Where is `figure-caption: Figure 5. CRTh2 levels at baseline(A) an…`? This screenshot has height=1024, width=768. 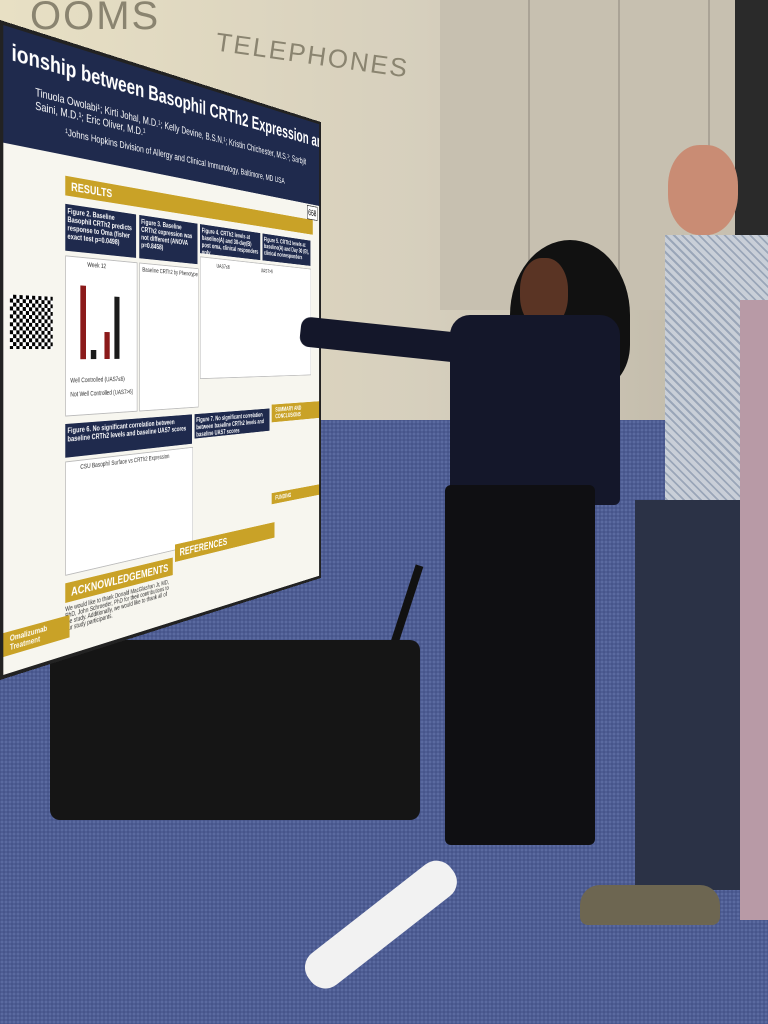
figure-caption: Figure 5. CRTh2 levels at baseline(A) an… is located at coordinates (286, 249).